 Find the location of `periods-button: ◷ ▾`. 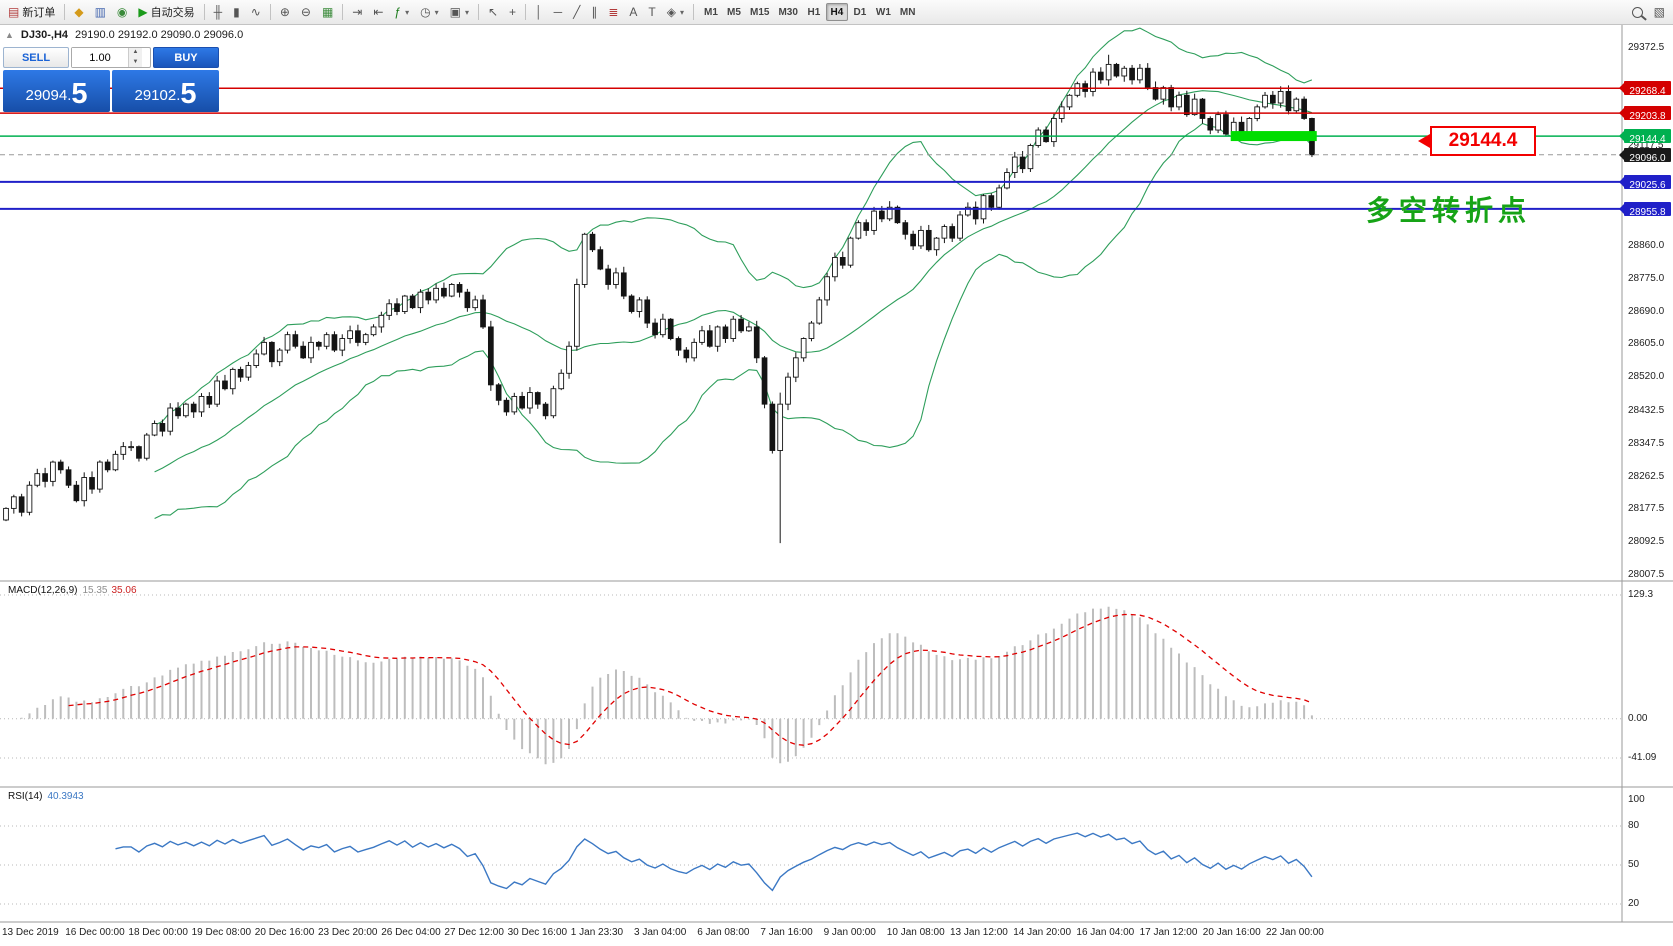

periods-button: ◷ ▾ is located at coordinates (429, 12).